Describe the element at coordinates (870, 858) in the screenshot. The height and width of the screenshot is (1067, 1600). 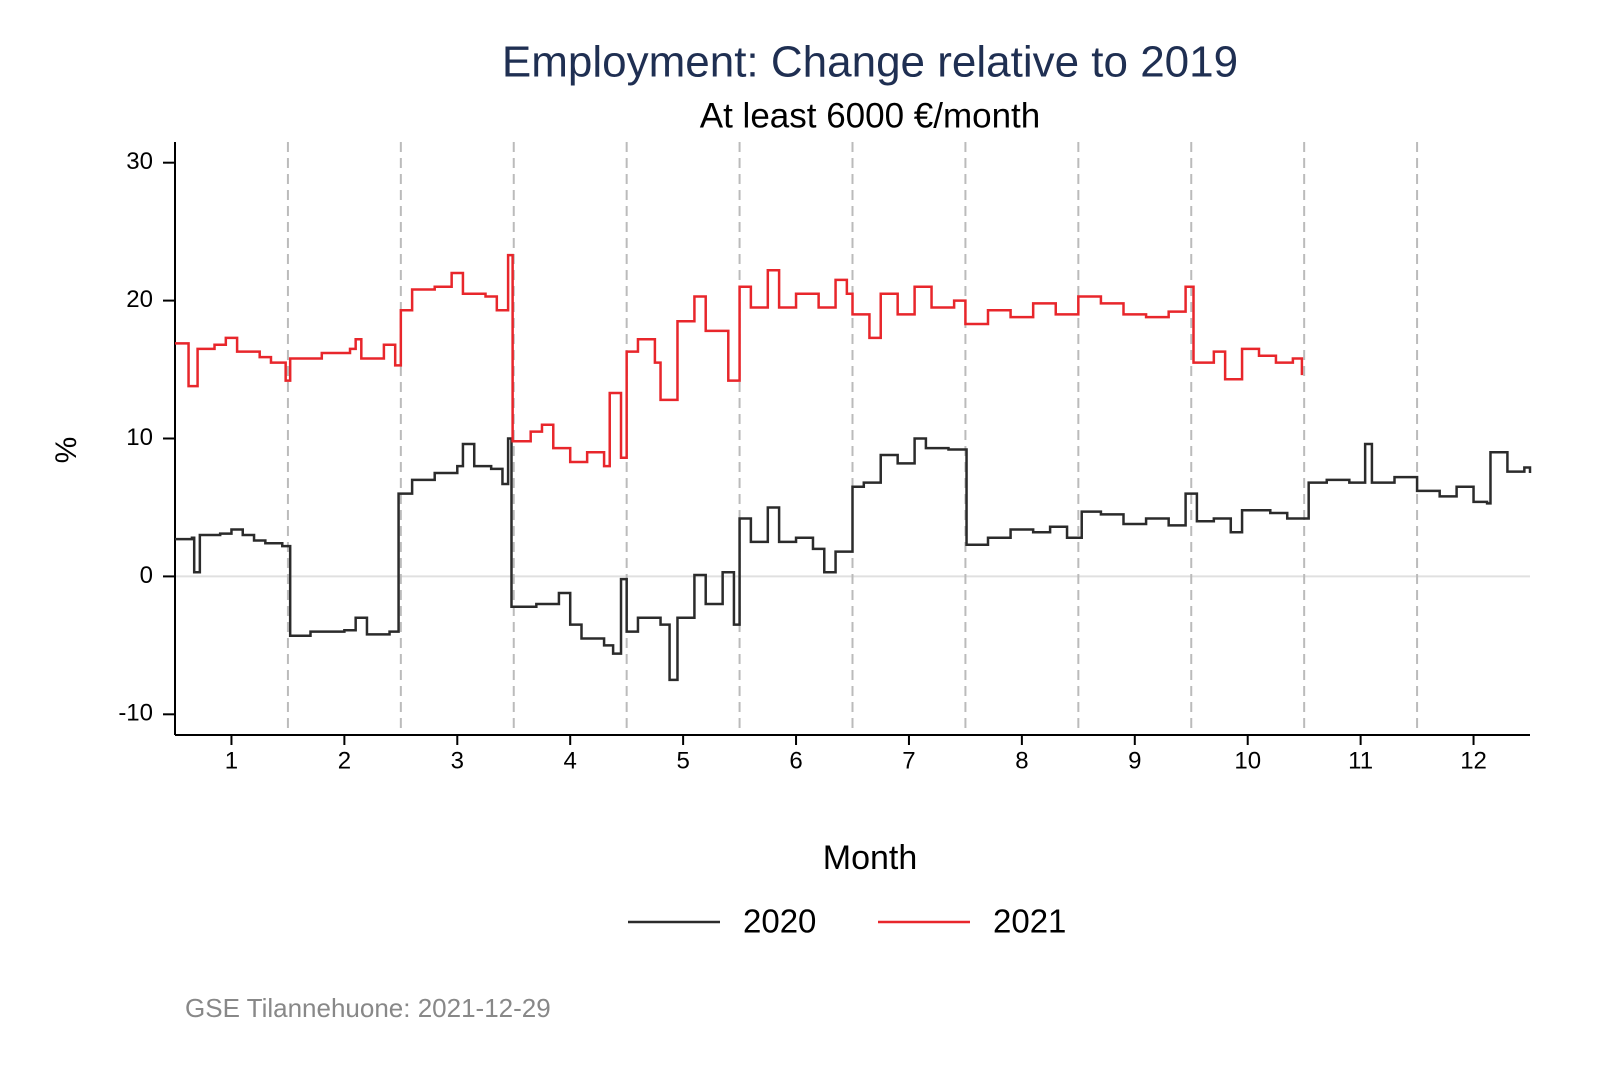
I see `x-axis-label: Month` at that location.